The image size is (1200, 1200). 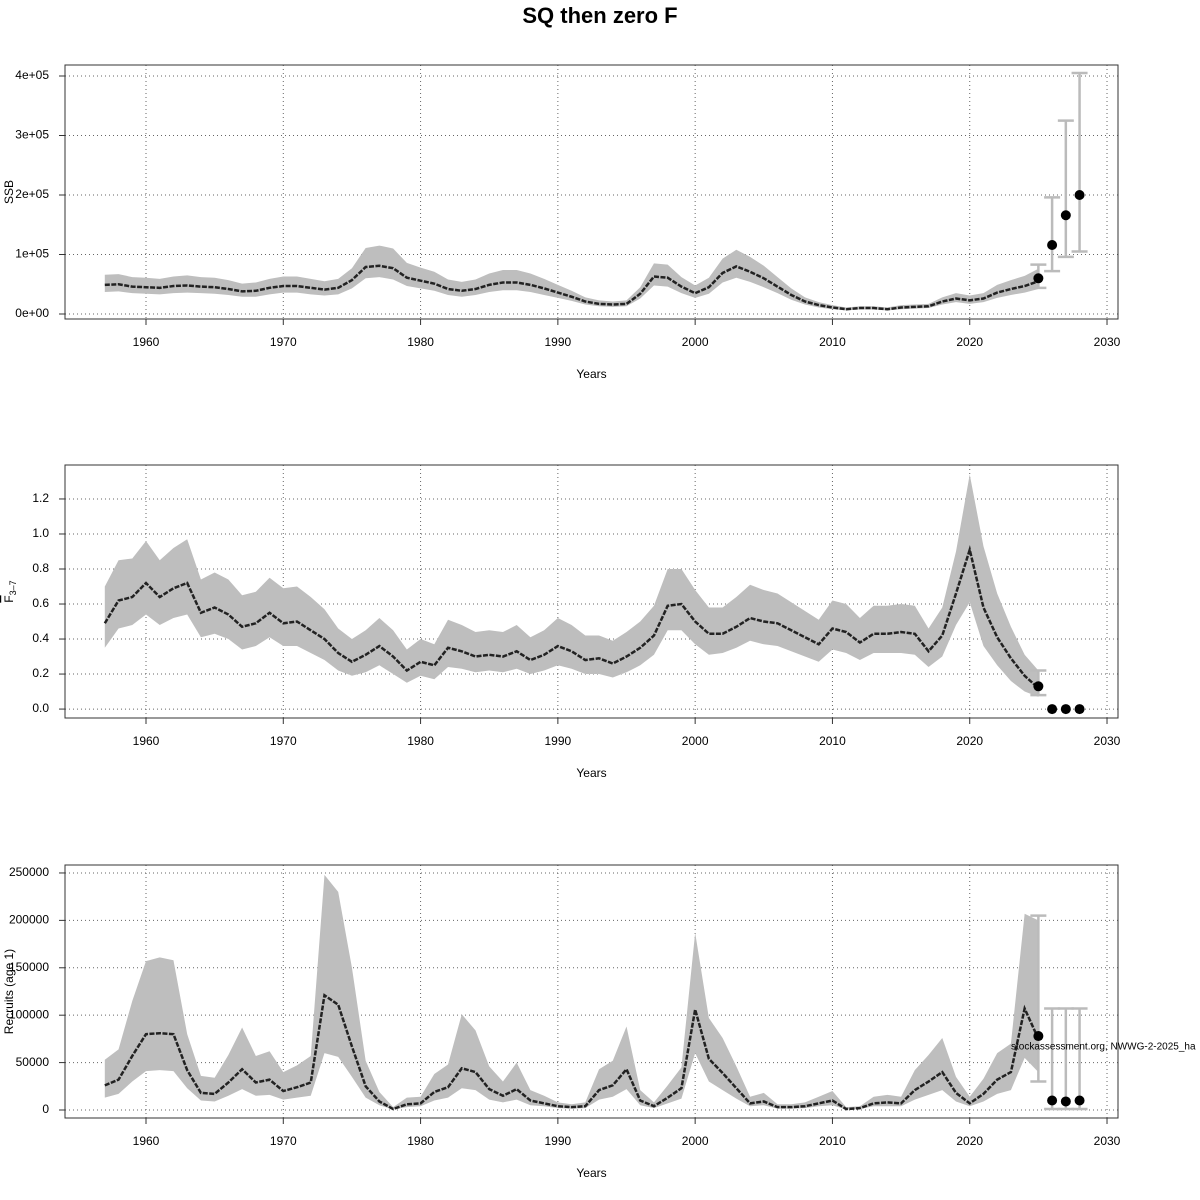 What do you see at coordinates (32, 254) in the screenshot?
I see `y-tick-label: 1e+05` at bounding box center [32, 254].